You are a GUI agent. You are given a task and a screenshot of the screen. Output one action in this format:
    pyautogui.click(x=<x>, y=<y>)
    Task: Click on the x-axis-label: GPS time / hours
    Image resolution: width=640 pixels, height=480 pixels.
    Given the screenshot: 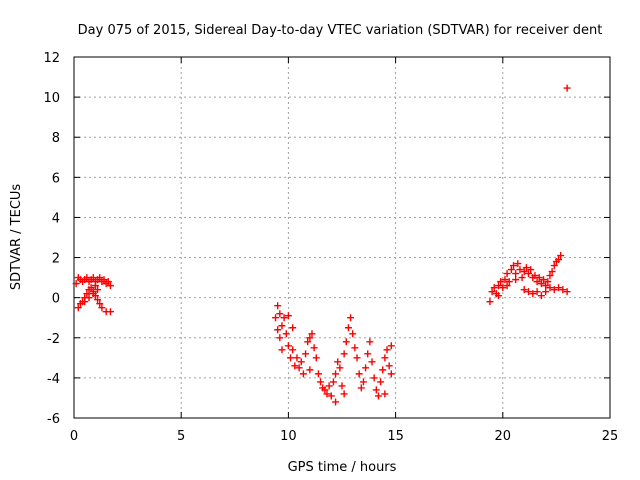 What is the action you would take?
    pyautogui.click(x=342, y=467)
    